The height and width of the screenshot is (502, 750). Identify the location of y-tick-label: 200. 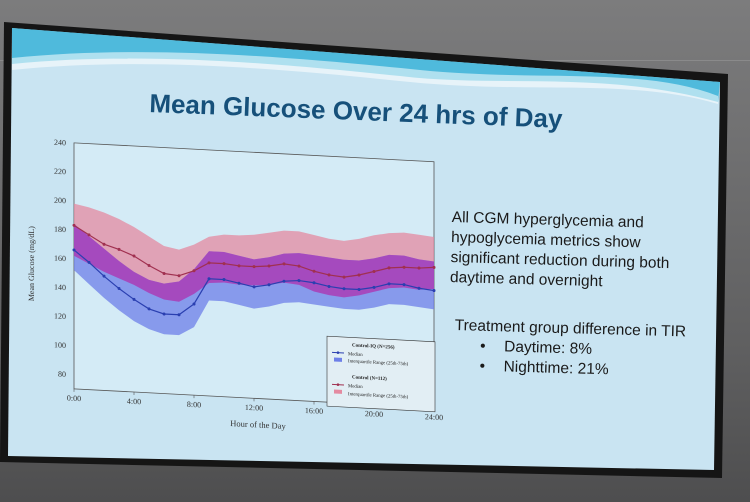
(60, 201).